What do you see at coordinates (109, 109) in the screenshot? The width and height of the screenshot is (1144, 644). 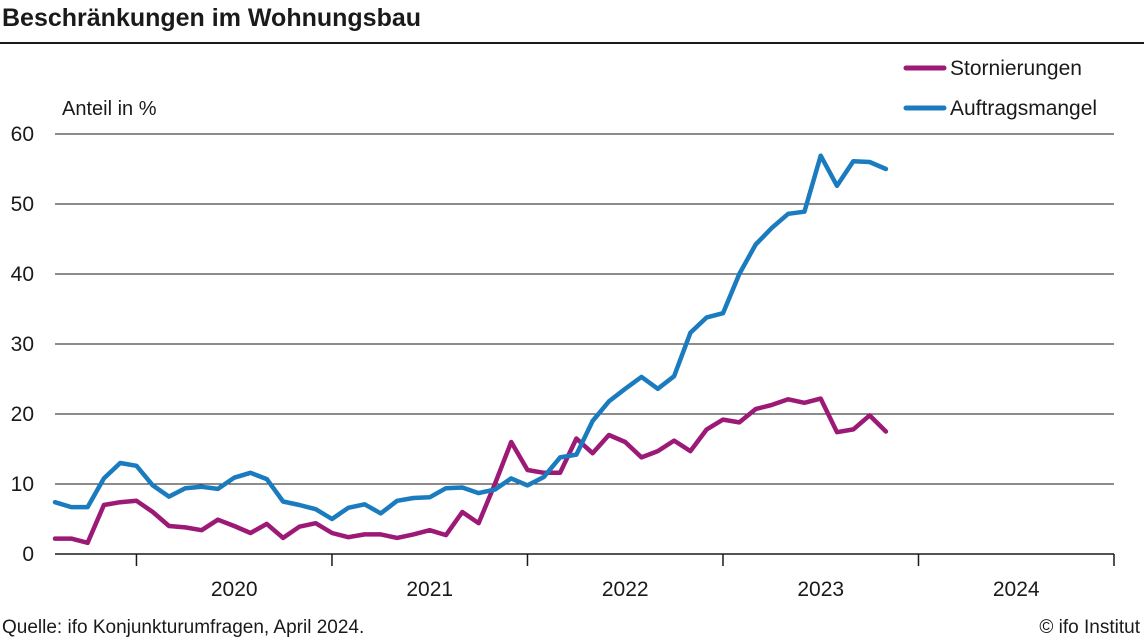 I see `y-axis-label: Anteil in %` at bounding box center [109, 109].